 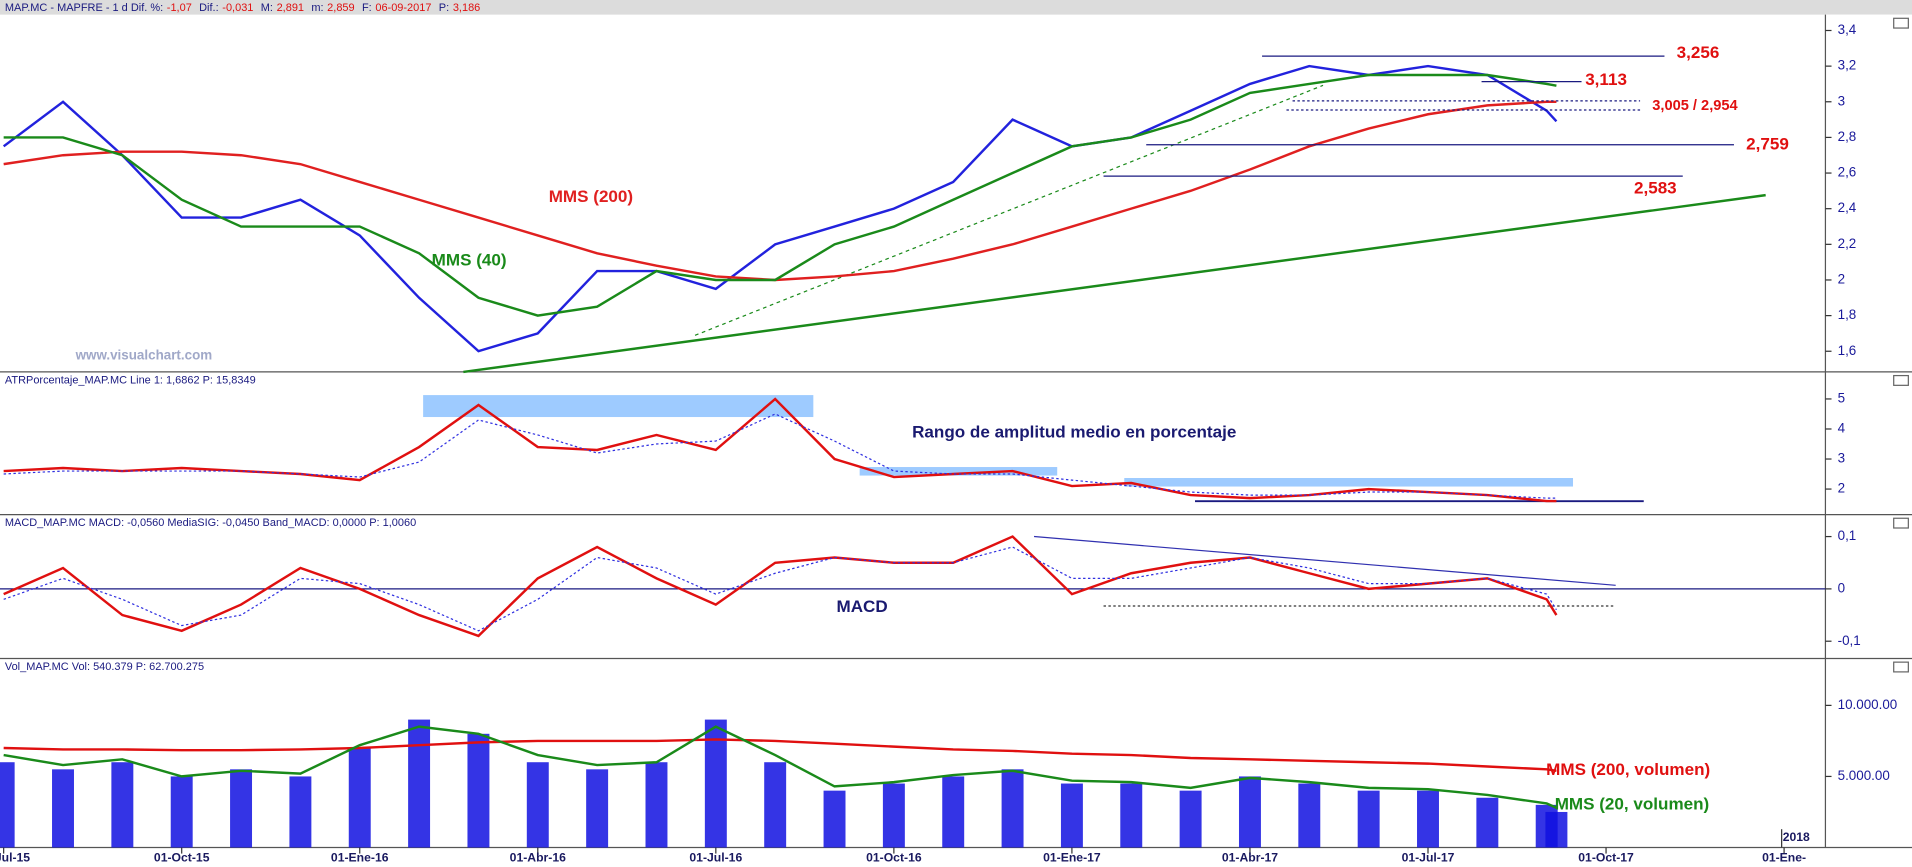 What do you see at coordinates (715, 858) in the screenshot?
I see `x-tick-label: 01-Jul-16` at bounding box center [715, 858].